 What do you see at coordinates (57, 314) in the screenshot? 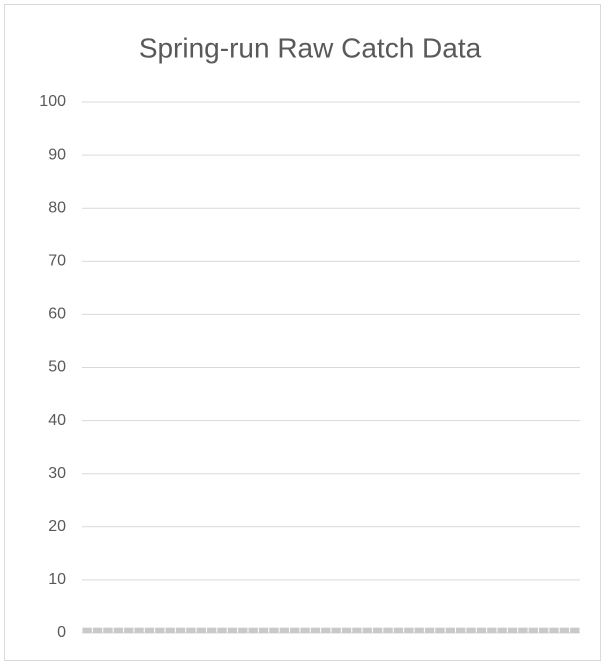
I see `y-tick-label: 60` at bounding box center [57, 314].